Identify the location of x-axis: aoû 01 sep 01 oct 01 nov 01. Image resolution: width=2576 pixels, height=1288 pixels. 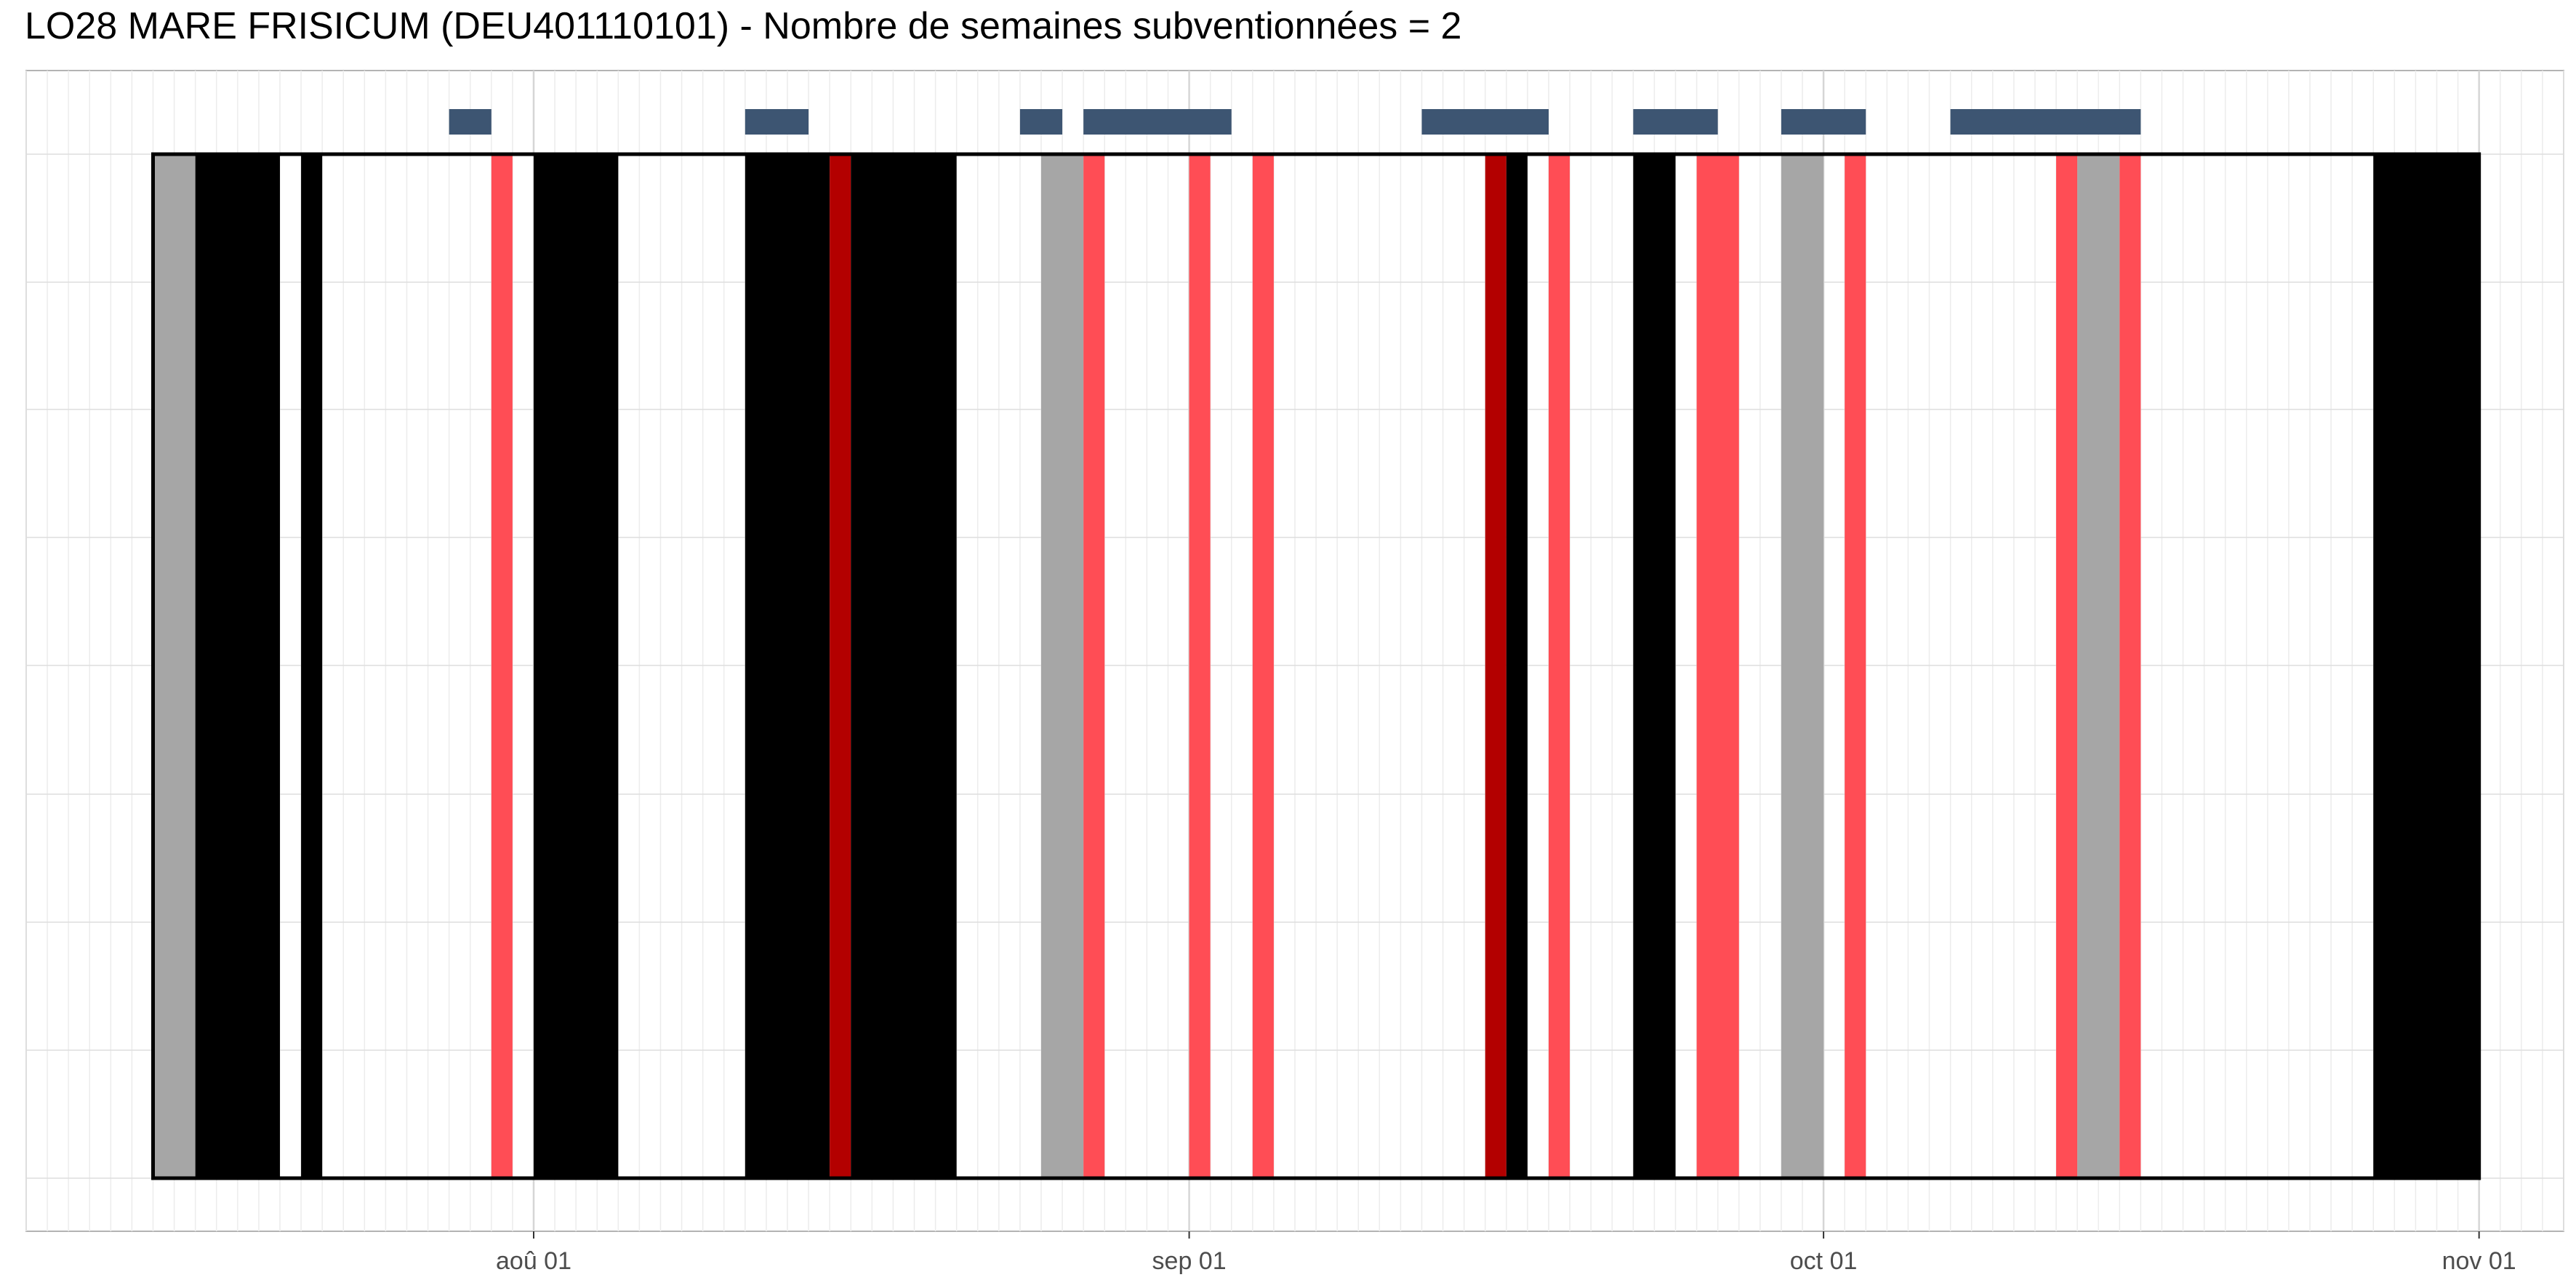
(1506, 1253).